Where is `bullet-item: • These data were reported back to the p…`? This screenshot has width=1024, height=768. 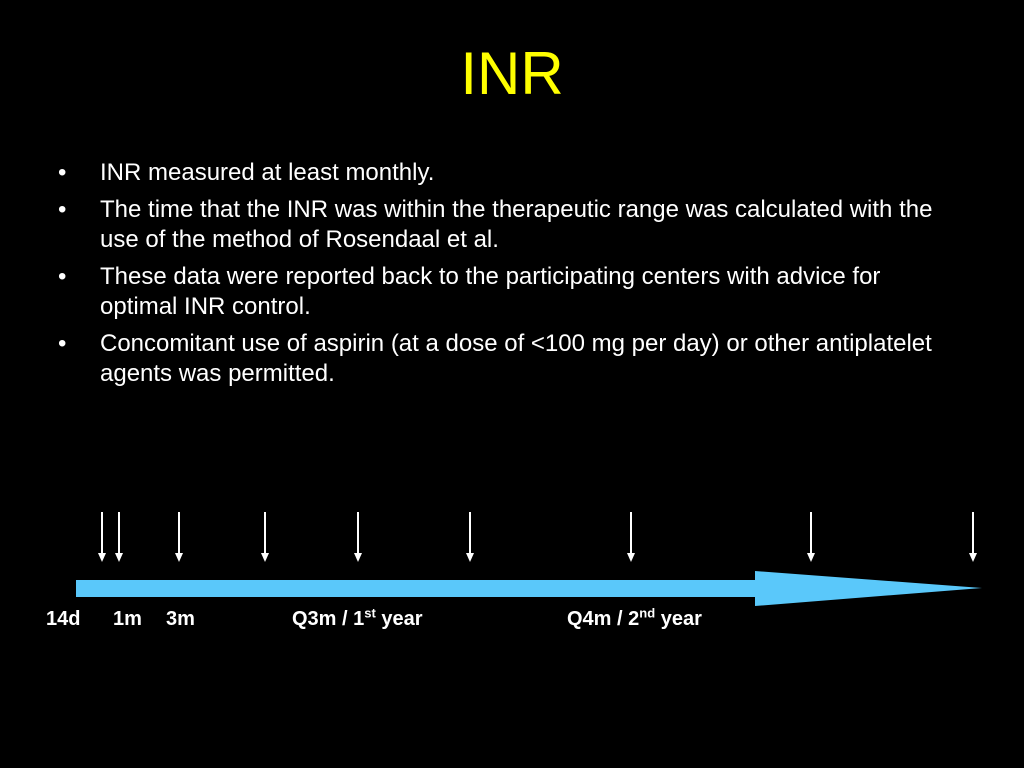 bullet-item: • These data were reported back to the p… is located at coordinates (508, 292).